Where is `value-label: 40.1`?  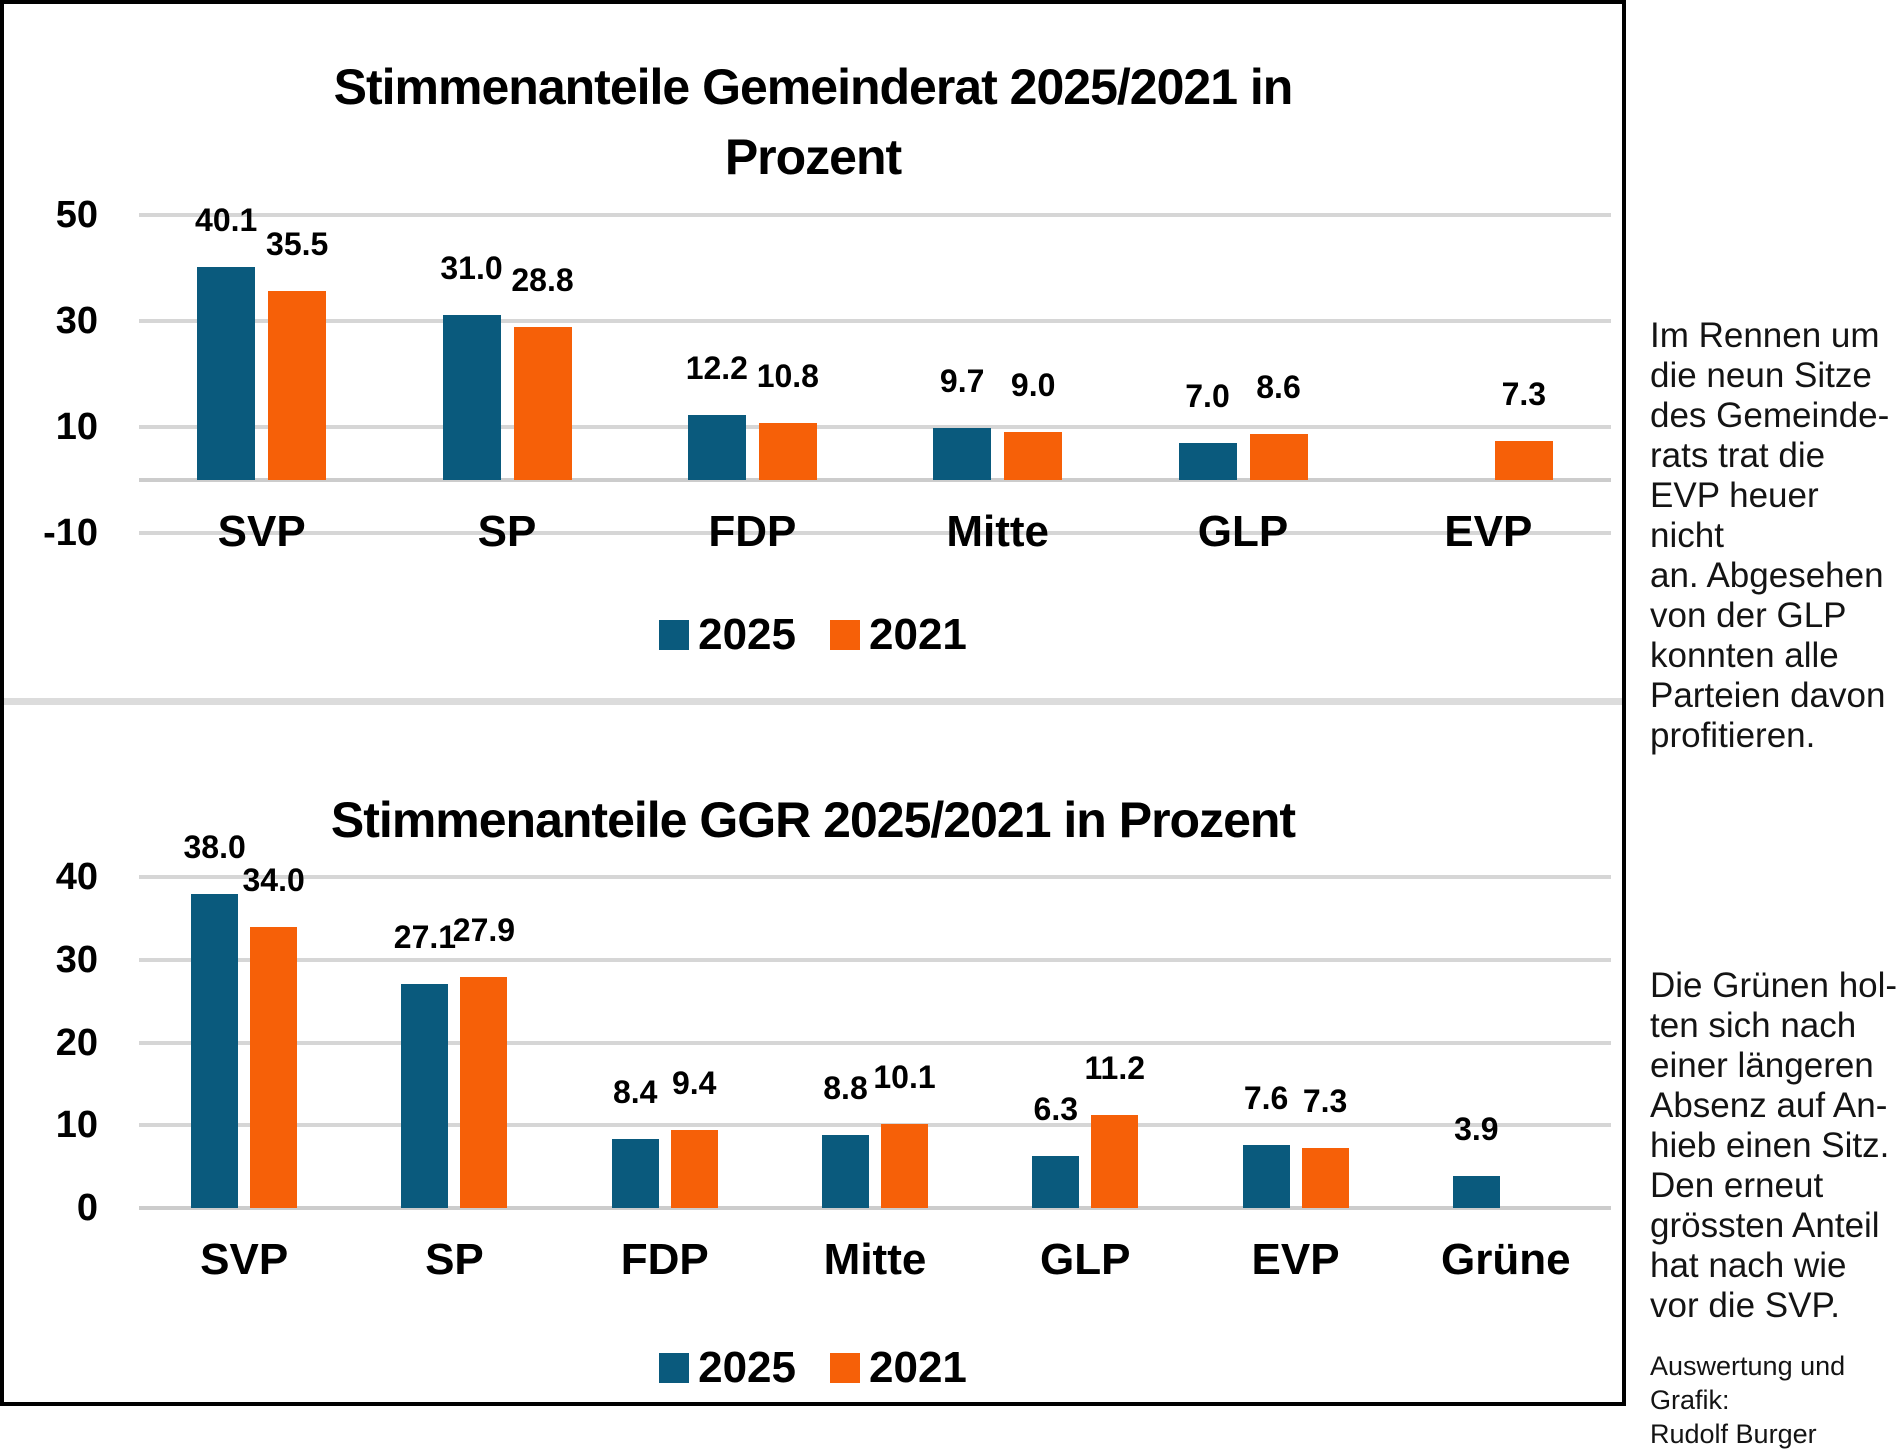
value-label: 40.1 is located at coordinates (226, 220).